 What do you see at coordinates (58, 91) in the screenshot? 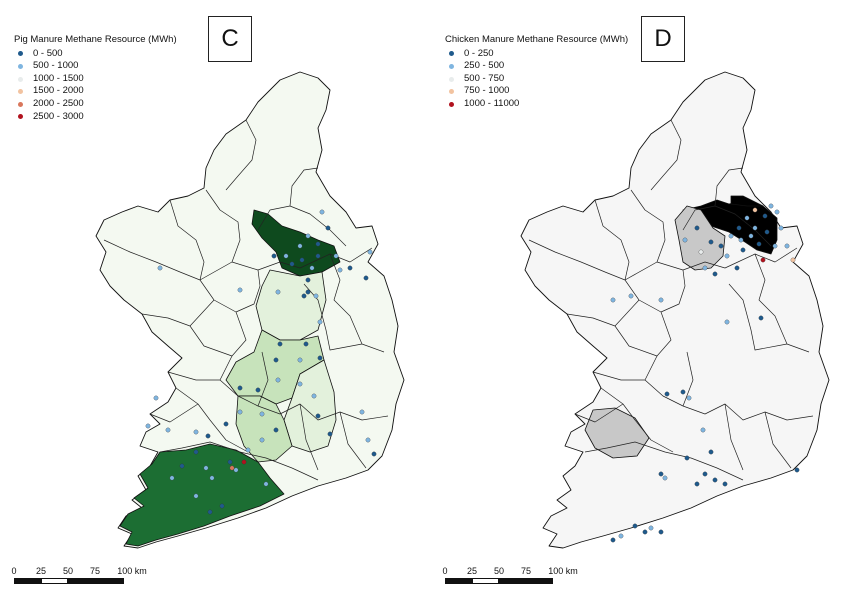
I see `legend-label: 1500 - 2000` at bounding box center [58, 91].